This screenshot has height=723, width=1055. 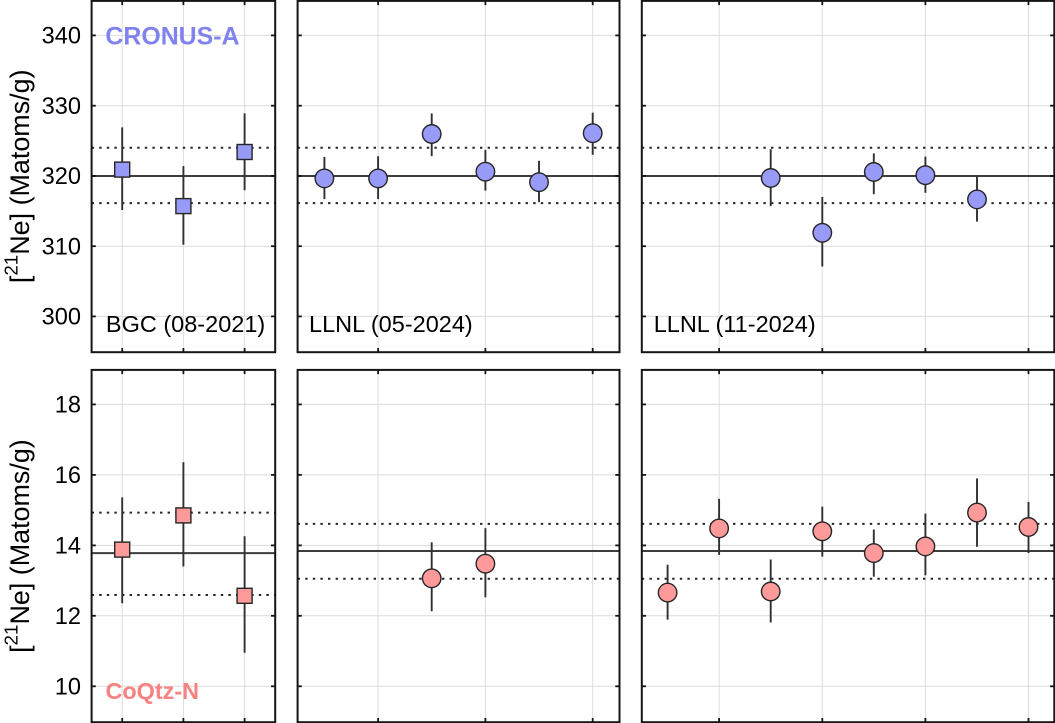 What do you see at coordinates (68, 406) in the screenshot?
I see `svg-text: 18` at bounding box center [68, 406].